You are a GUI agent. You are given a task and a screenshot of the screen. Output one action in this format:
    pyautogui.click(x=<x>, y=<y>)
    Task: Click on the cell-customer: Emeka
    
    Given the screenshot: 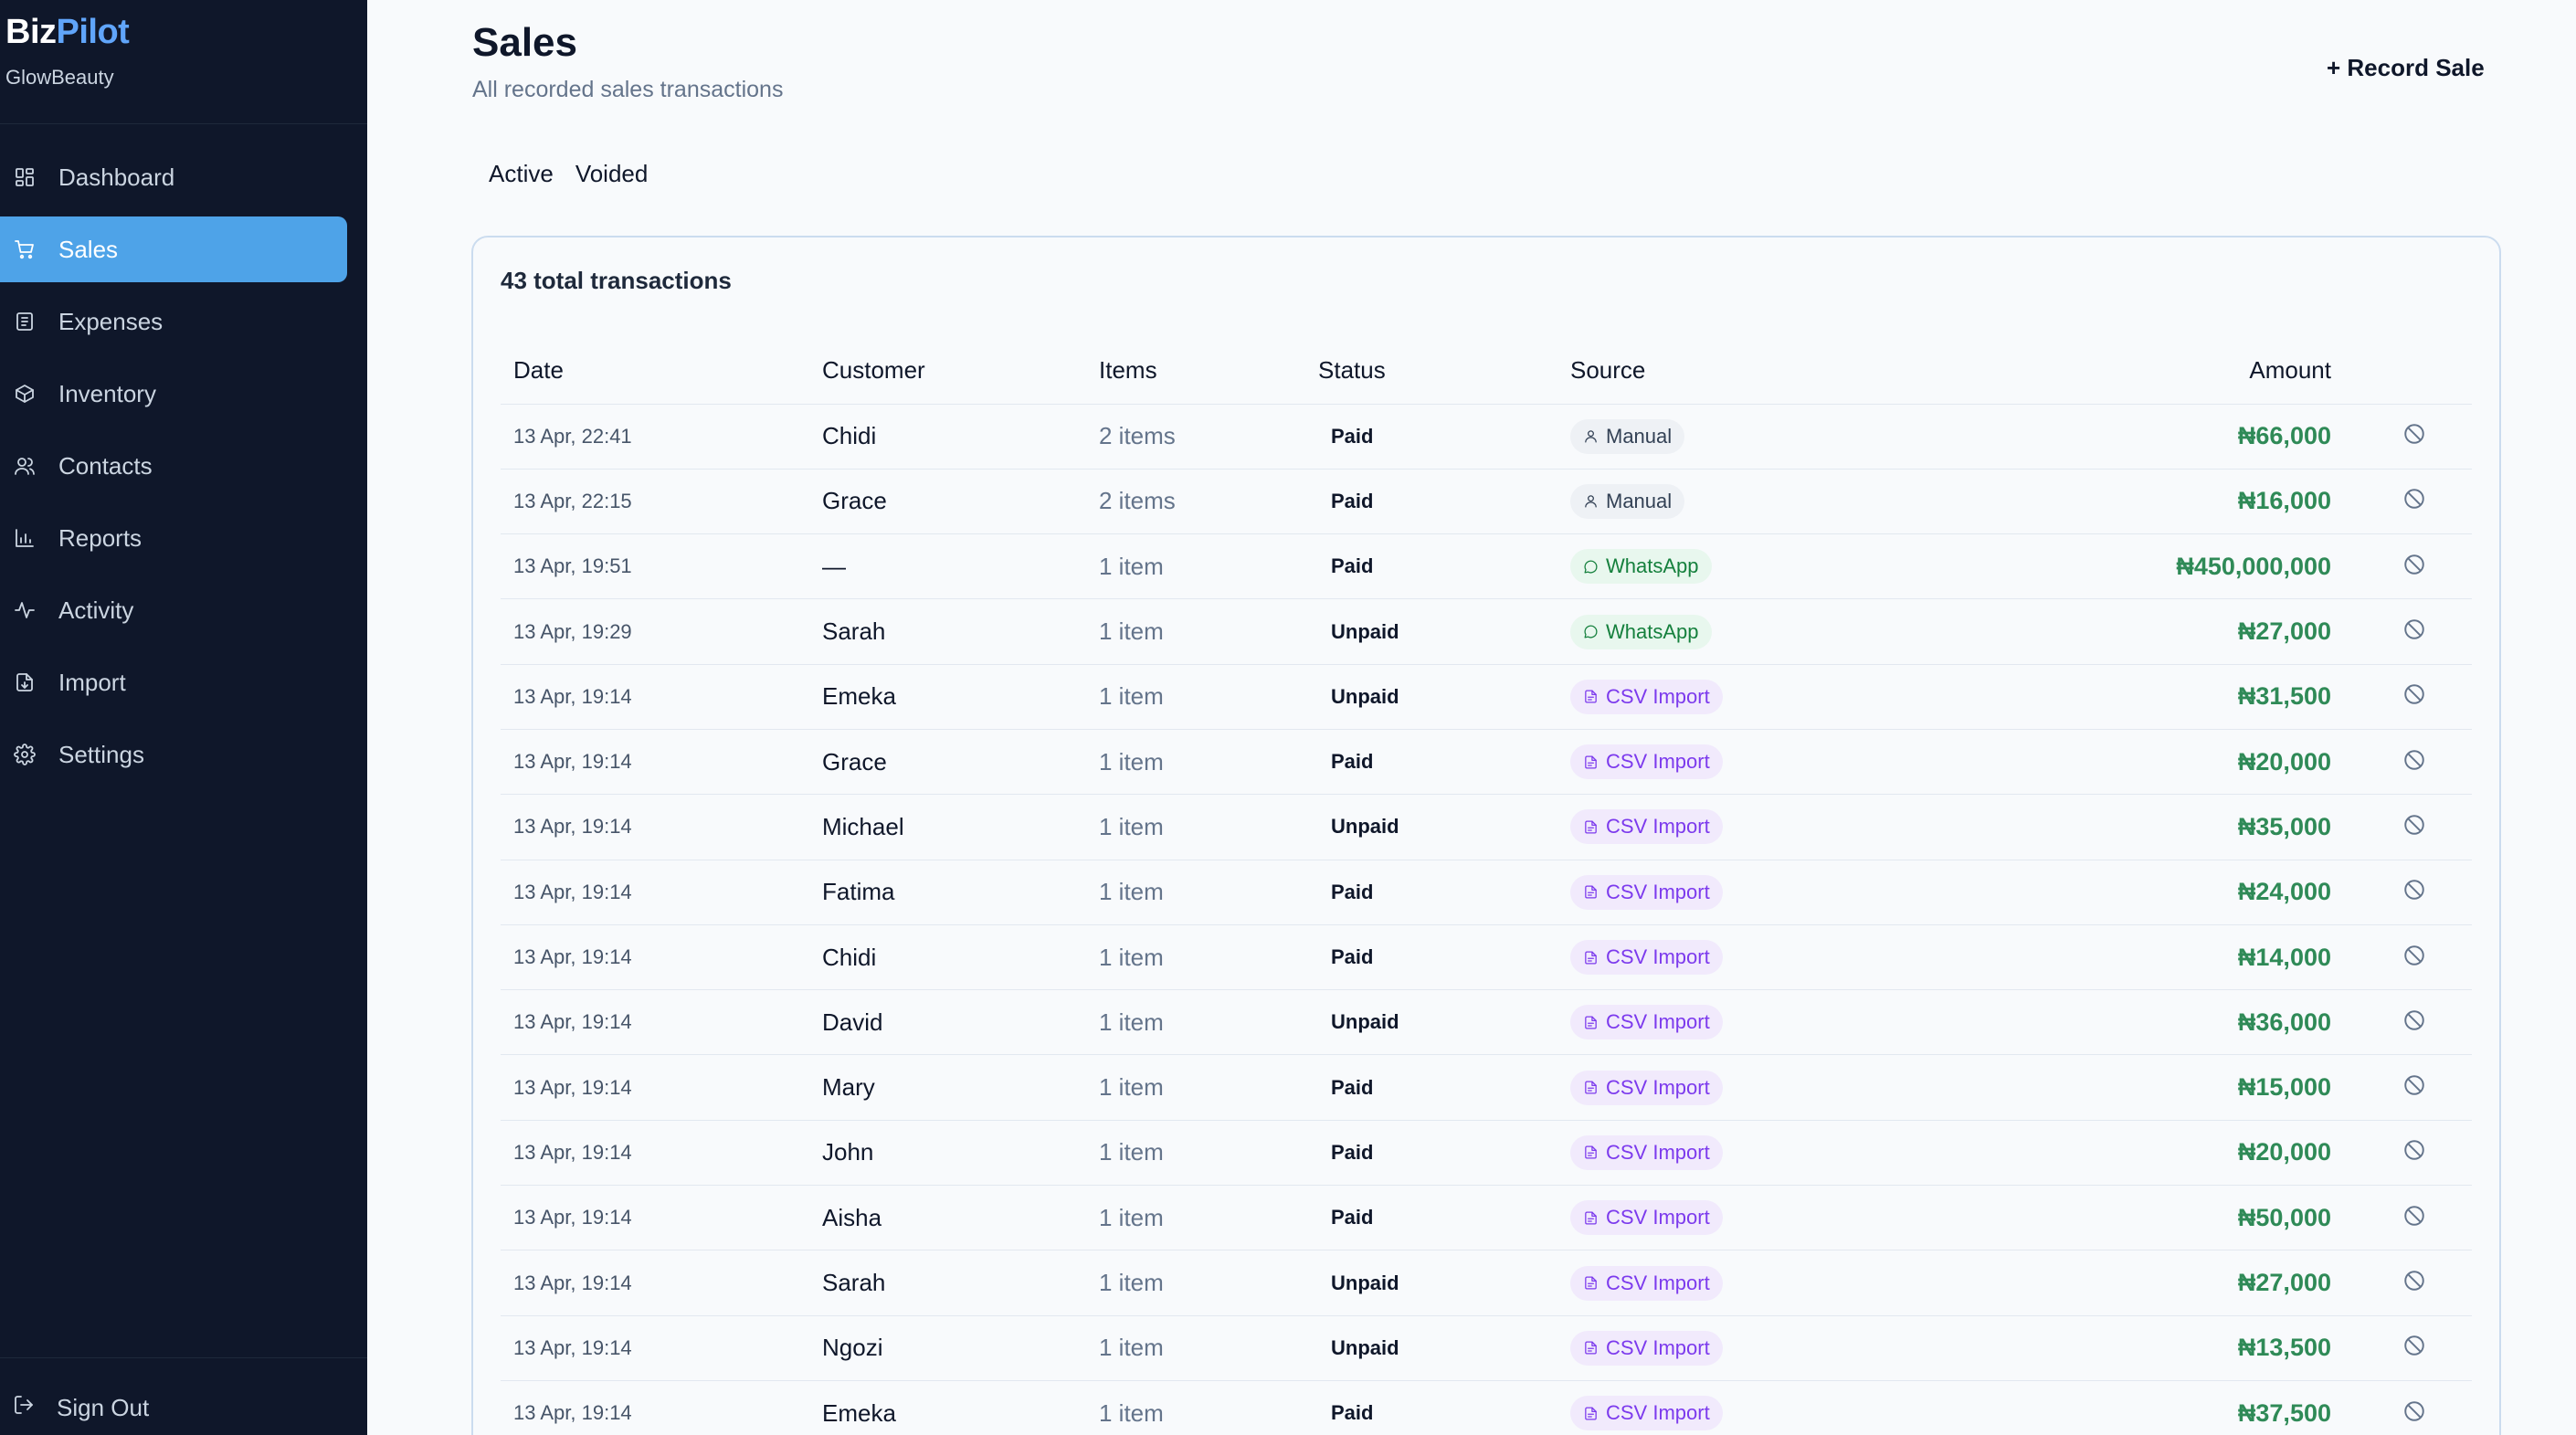 What is the action you would take?
    pyautogui.click(x=947, y=697)
    